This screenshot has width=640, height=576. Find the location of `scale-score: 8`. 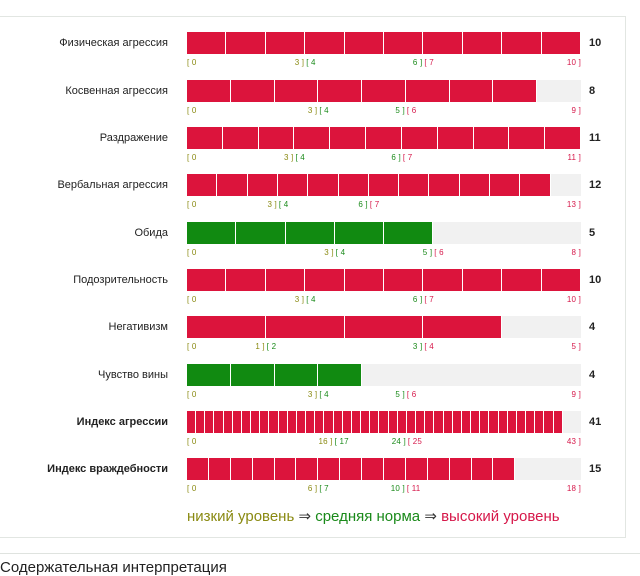

scale-score: 8 is located at coordinates (592, 91).